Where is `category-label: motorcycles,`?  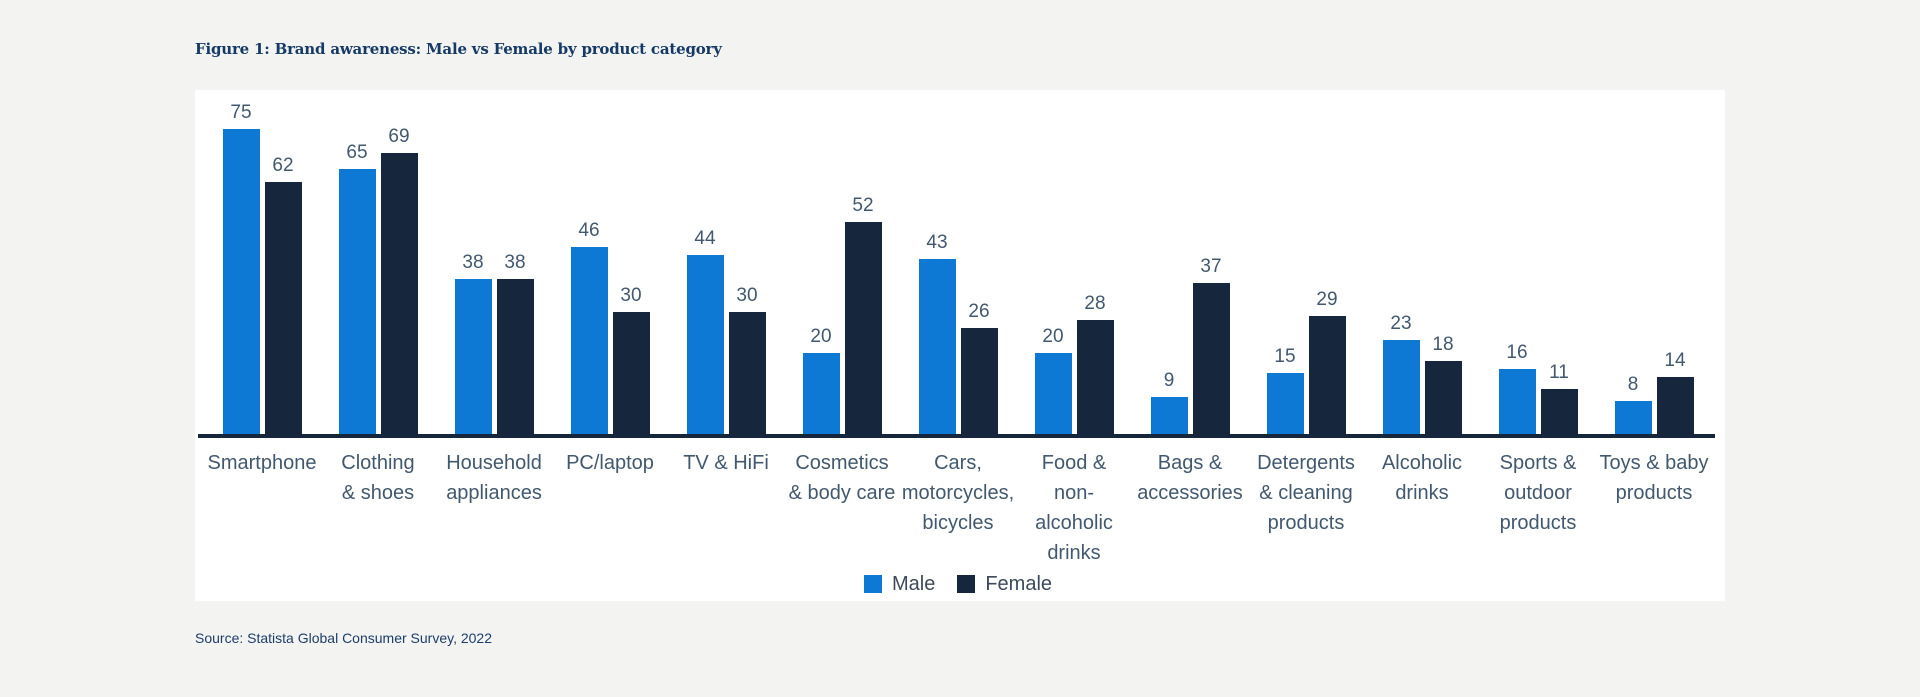
category-label: motorcycles, is located at coordinates (958, 493).